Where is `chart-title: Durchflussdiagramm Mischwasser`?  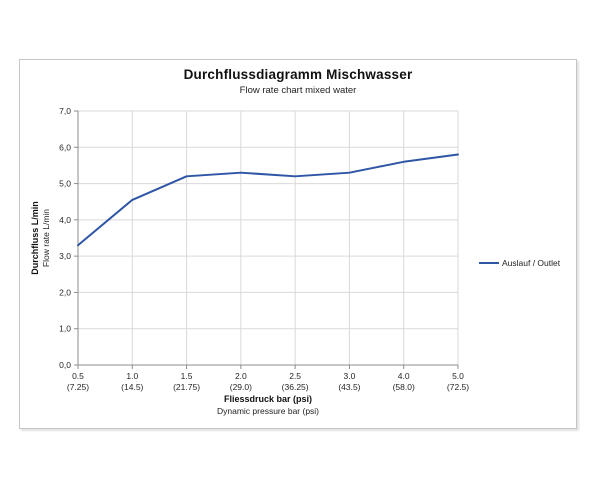
chart-title: Durchflussdiagramm Mischwasser is located at coordinates (298, 74).